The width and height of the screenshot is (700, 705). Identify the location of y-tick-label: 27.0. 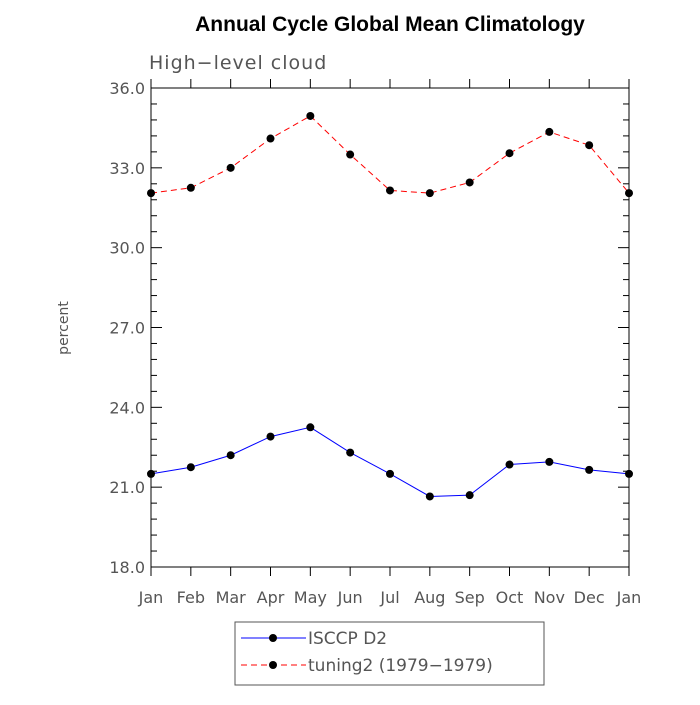
(127, 328).